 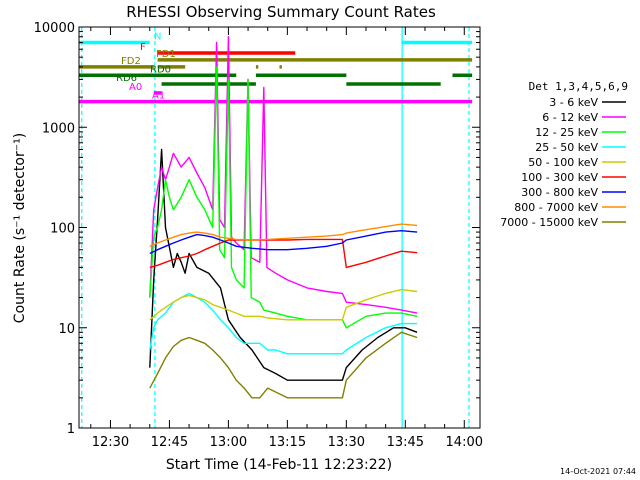 What do you see at coordinates (287, 442) in the screenshot?
I see `x-tick-label-4: 13:15` at bounding box center [287, 442].